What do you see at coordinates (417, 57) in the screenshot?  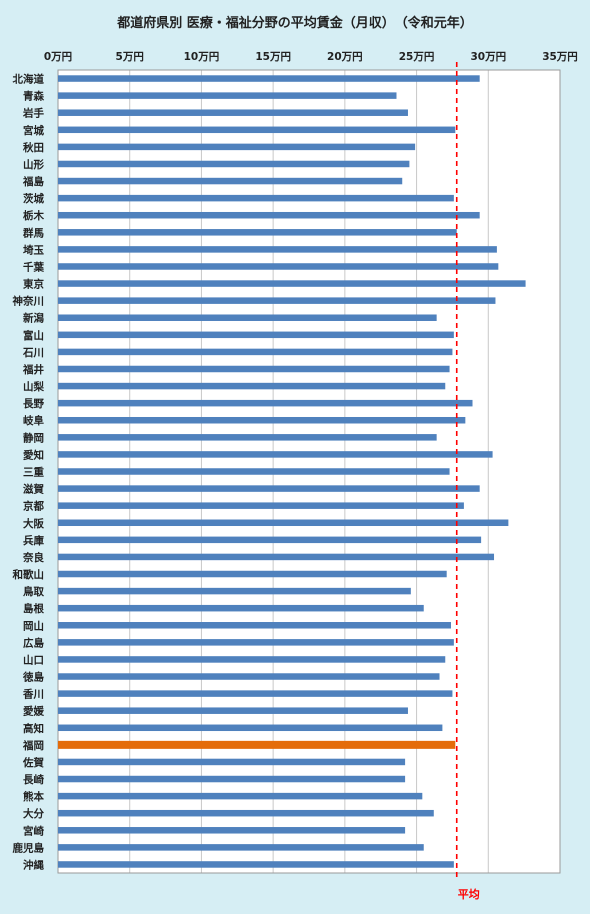 I see `x-tick-label: 25万円` at bounding box center [417, 57].